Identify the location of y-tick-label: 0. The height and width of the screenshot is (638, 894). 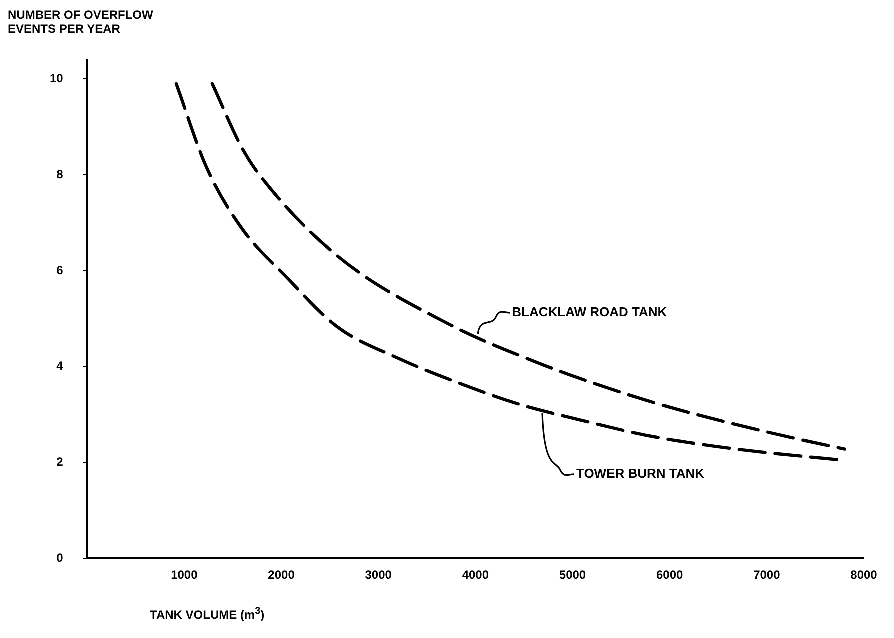
(60, 557).